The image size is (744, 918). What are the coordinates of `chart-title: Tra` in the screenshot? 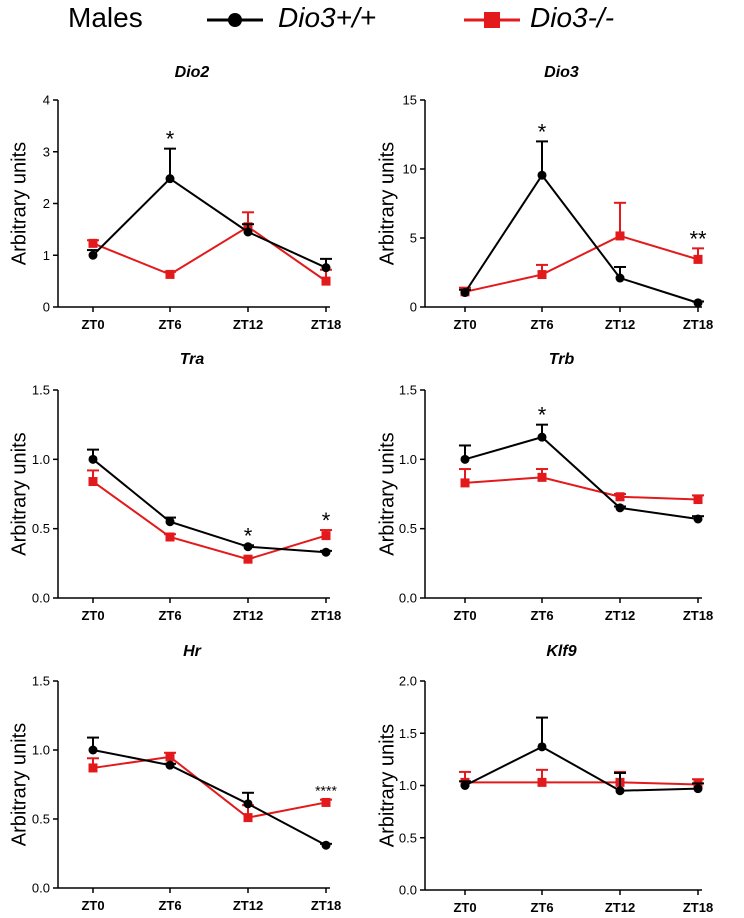 It's located at (192, 359).